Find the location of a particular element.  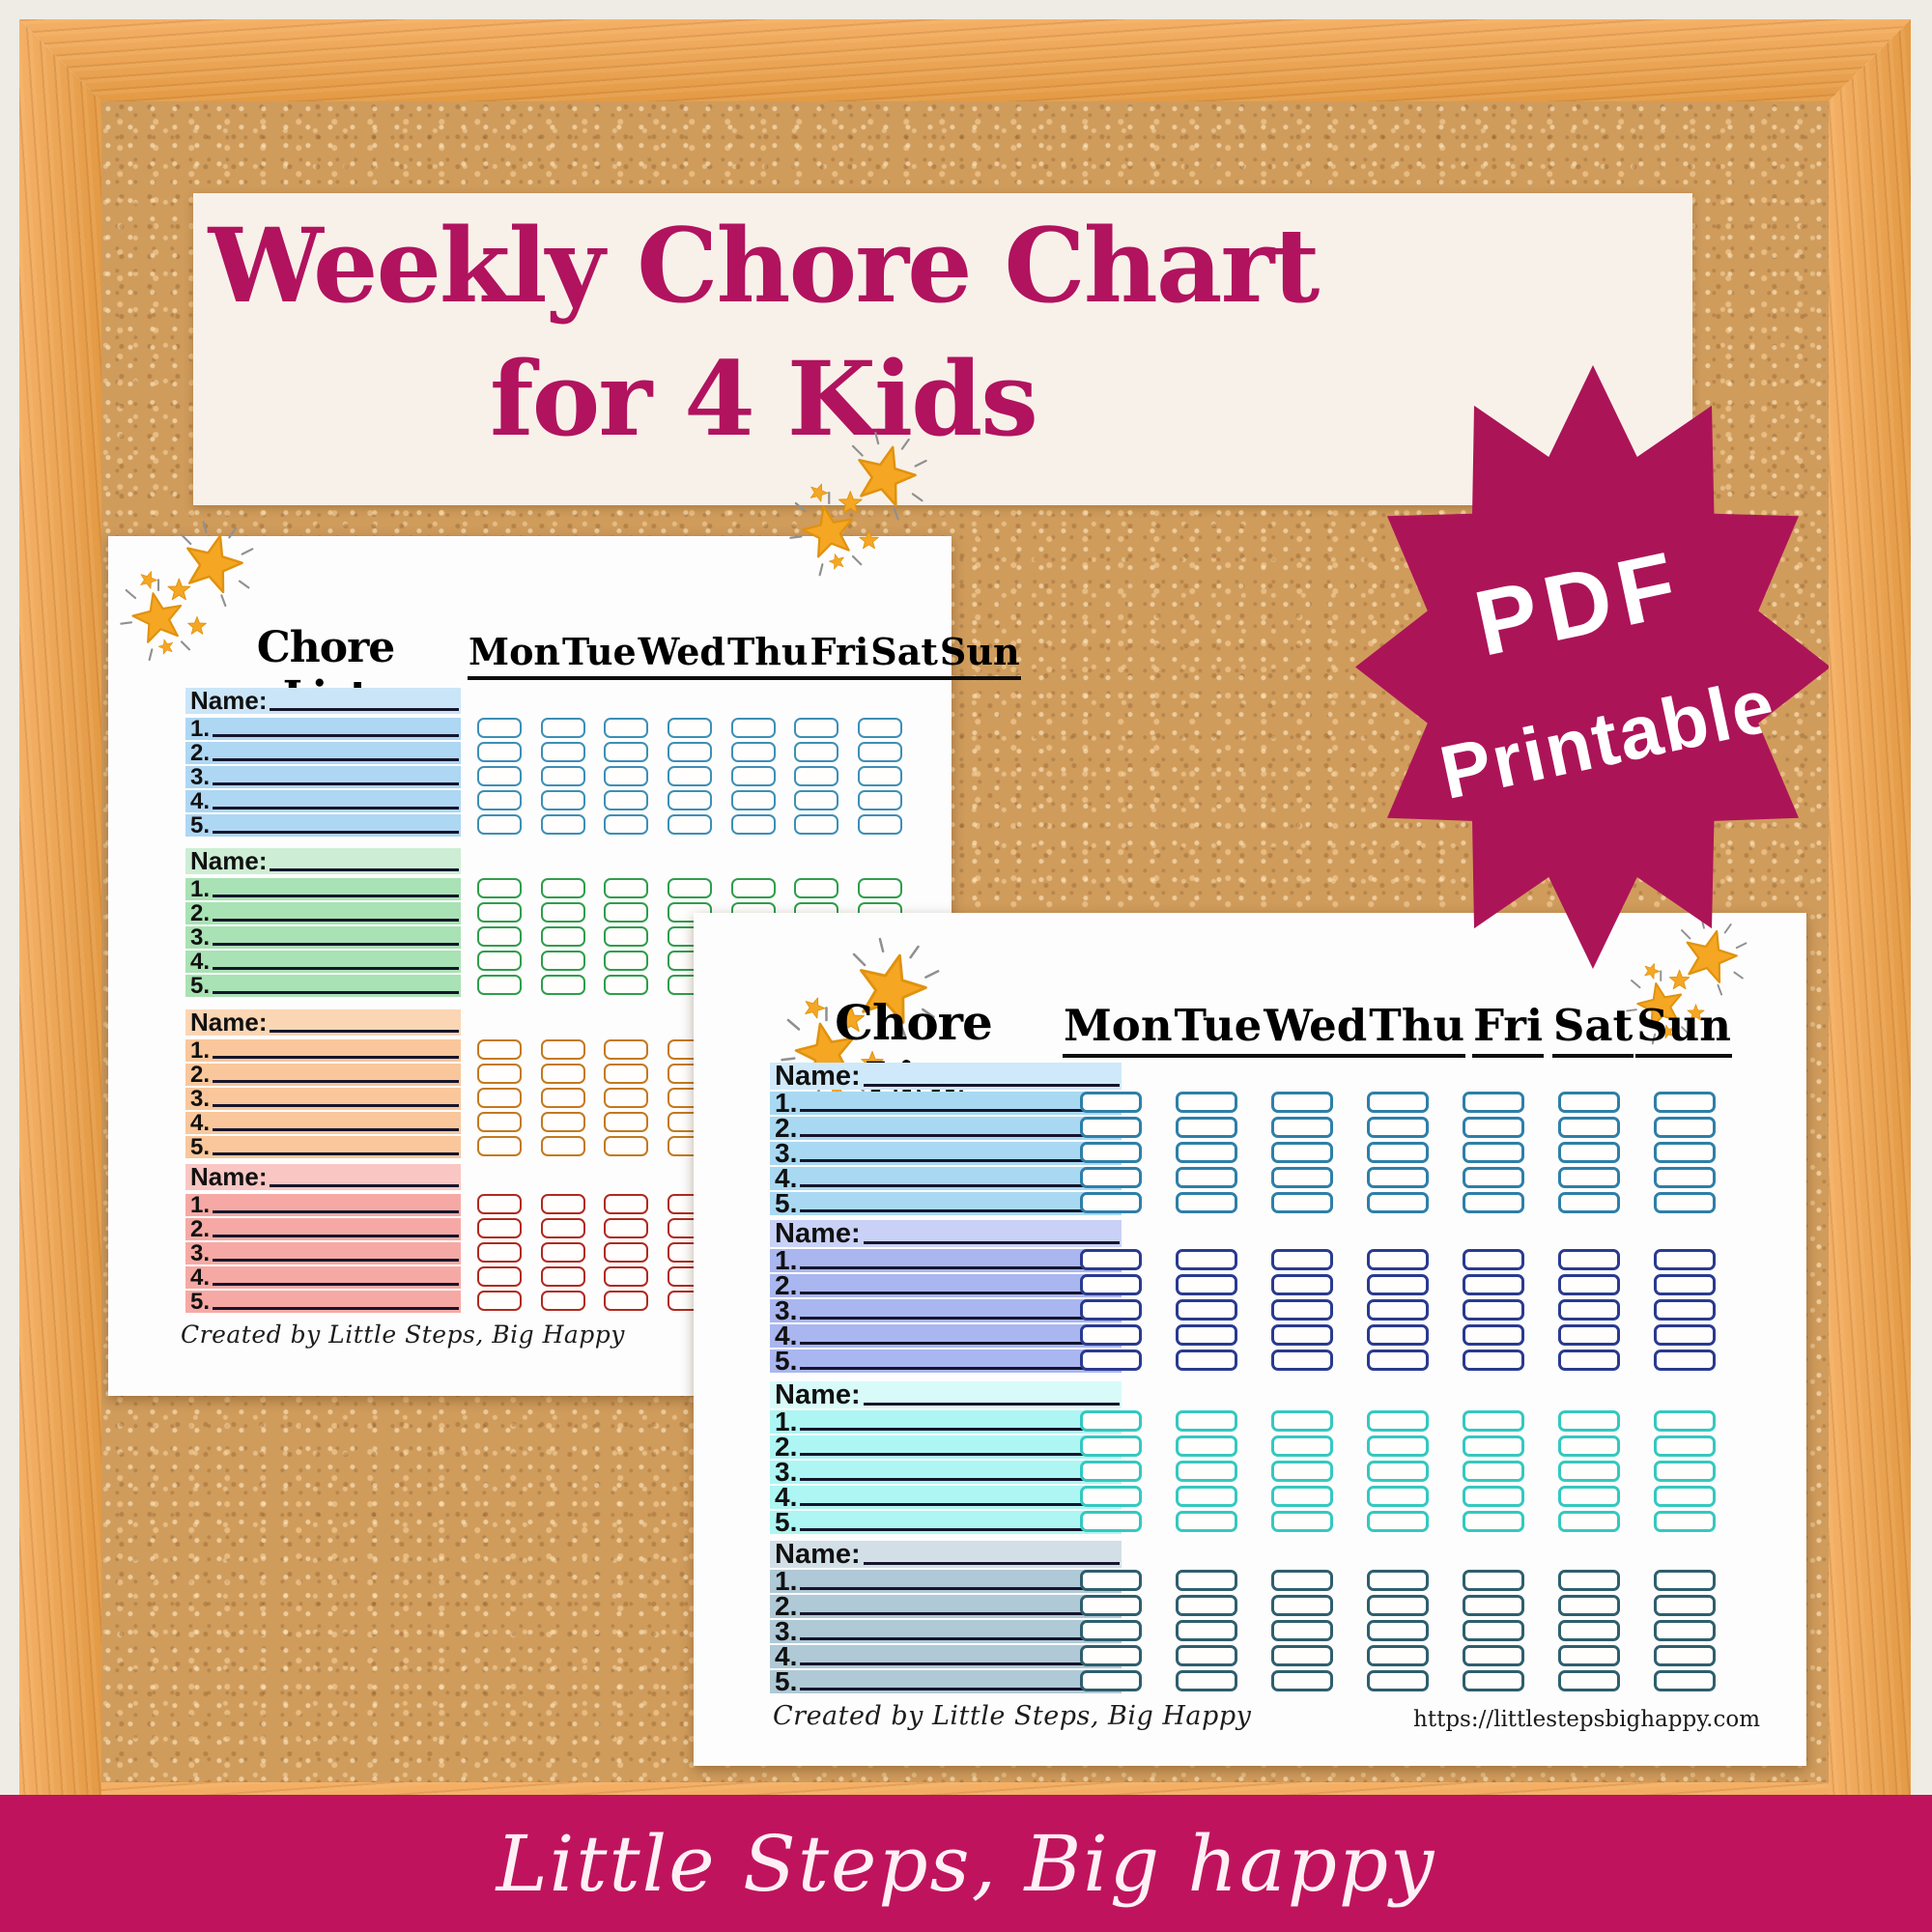

checkbox-grid-periwinkle is located at coordinates (1397, 1310).